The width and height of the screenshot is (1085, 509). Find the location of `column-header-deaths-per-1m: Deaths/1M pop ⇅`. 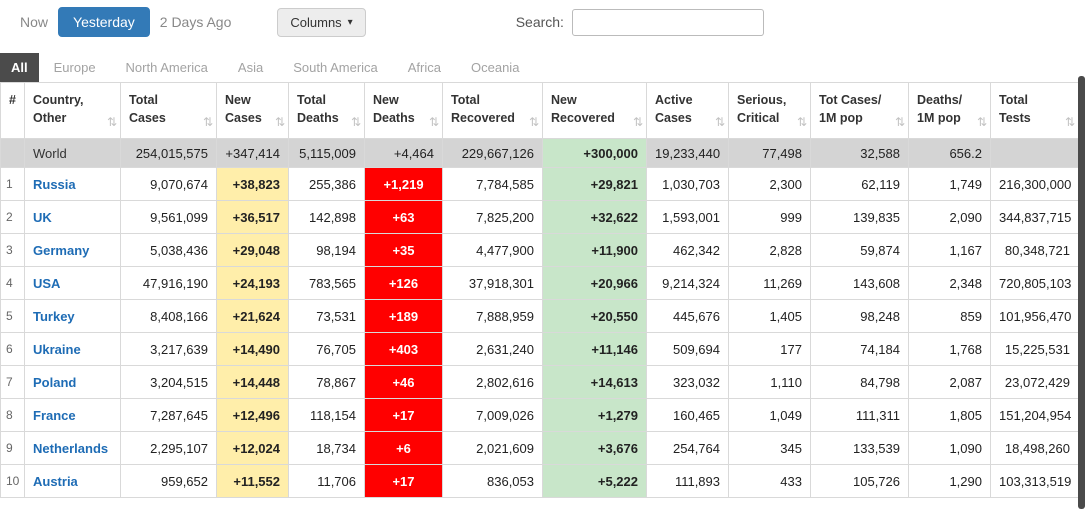

column-header-deaths-per-1m: Deaths/1M pop ⇅ is located at coordinates (949, 110).